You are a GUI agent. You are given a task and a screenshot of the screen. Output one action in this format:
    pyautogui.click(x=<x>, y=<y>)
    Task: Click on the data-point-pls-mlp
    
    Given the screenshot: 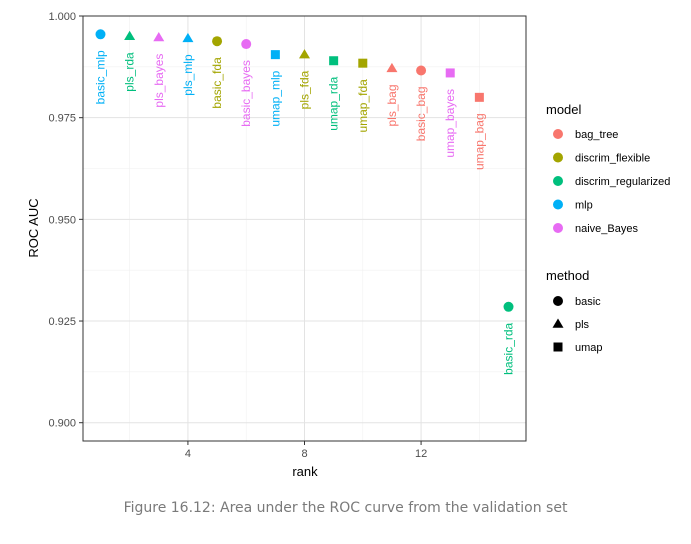 What is the action you would take?
    pyautogui.click(x=188, y=37)
    